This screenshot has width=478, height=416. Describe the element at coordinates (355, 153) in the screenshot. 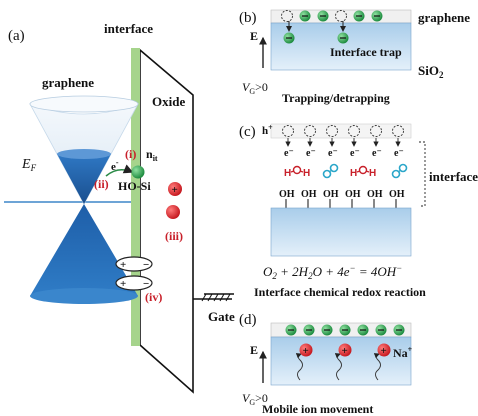

I see `electron-c-4: e⁻` at that location.